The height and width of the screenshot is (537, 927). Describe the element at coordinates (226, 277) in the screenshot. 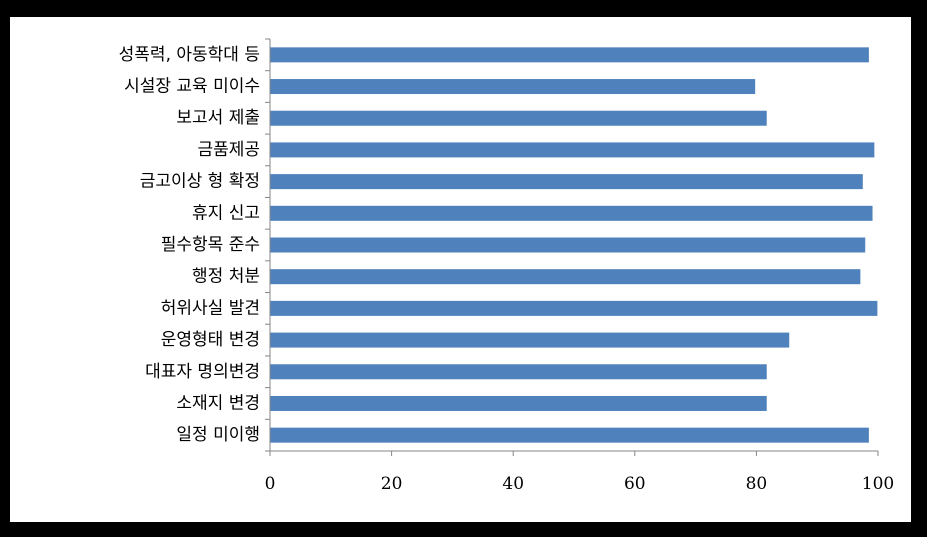

I see `category-label: 행정 처분` at that location.